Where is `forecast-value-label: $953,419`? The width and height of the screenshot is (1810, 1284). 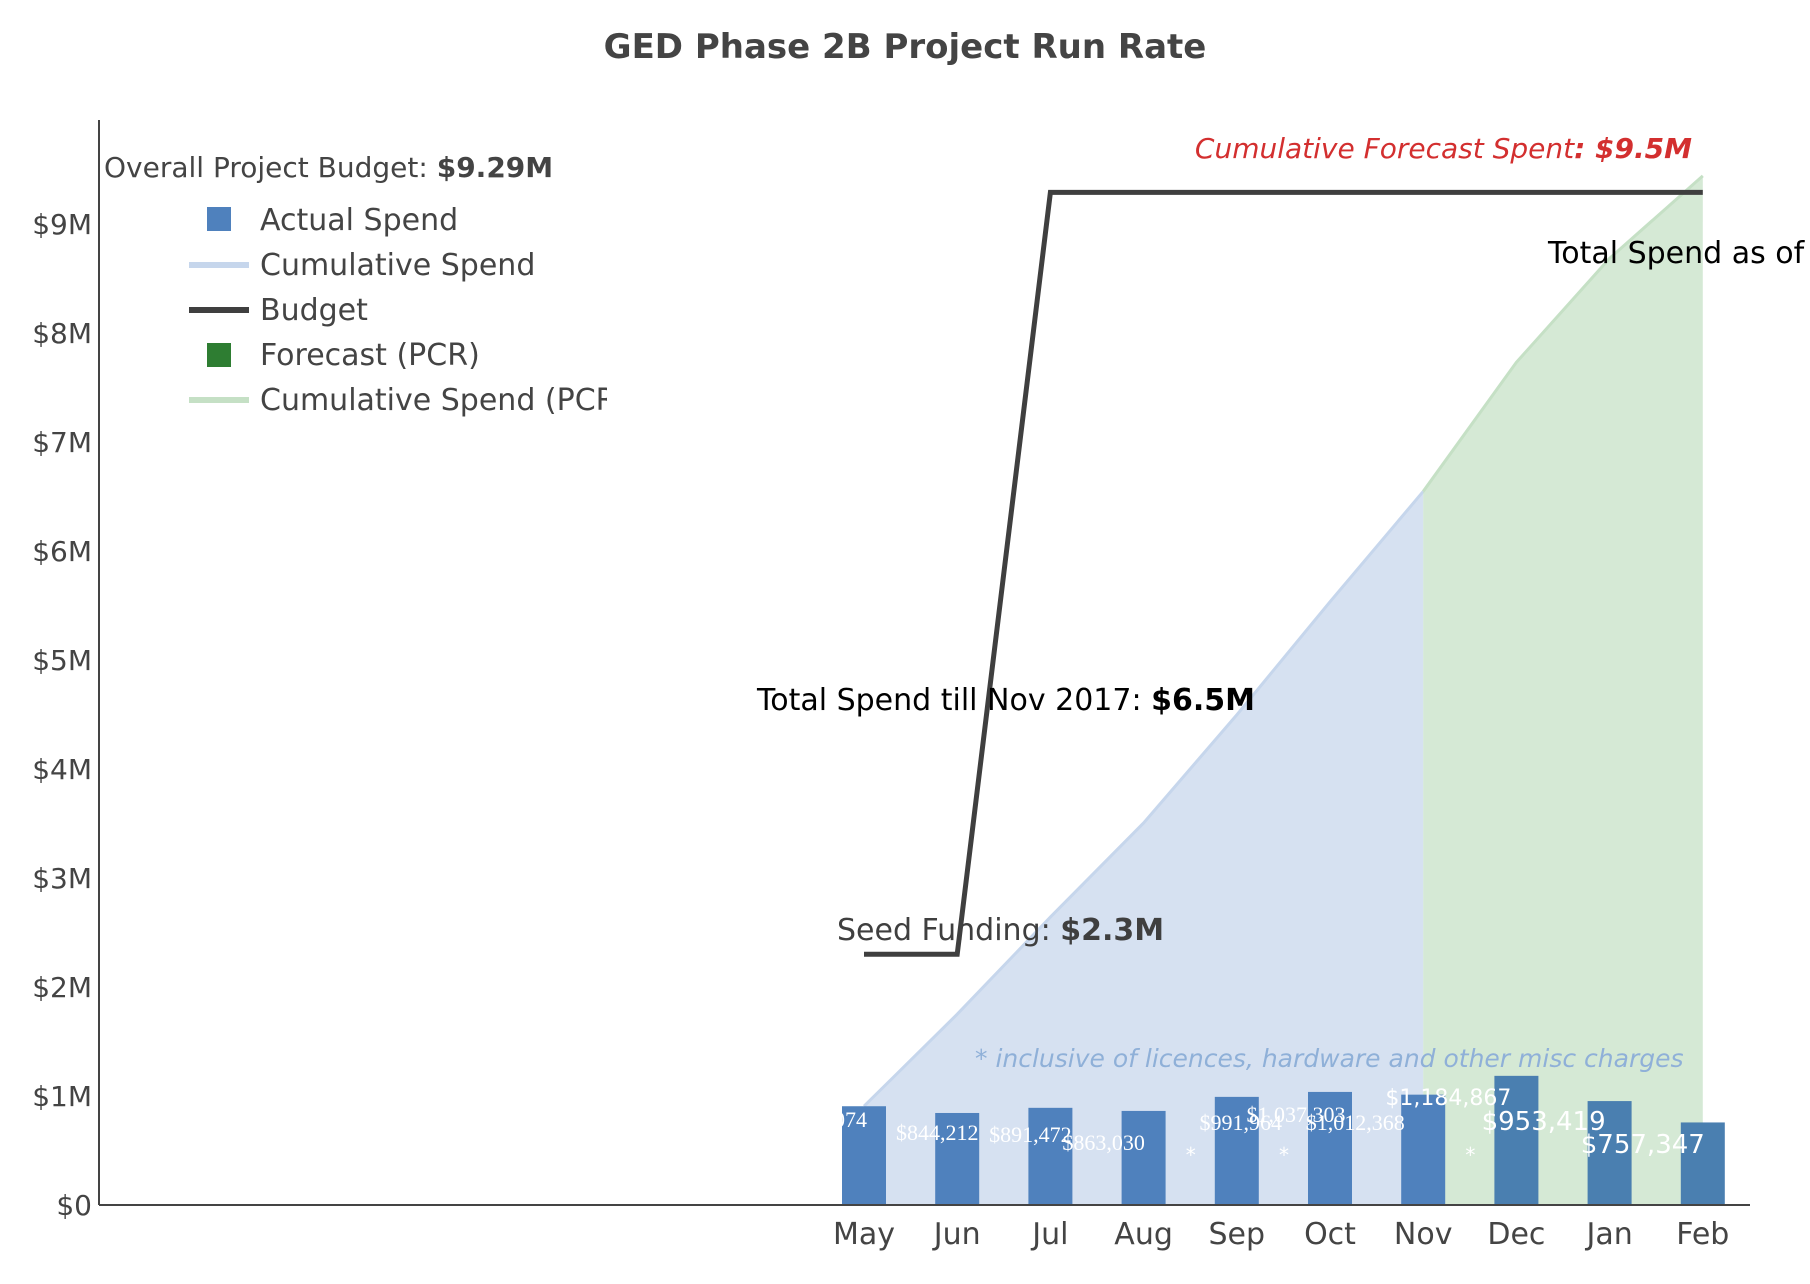 forecast-value-label: $953,419 is located at coordinates (1544, 1122).